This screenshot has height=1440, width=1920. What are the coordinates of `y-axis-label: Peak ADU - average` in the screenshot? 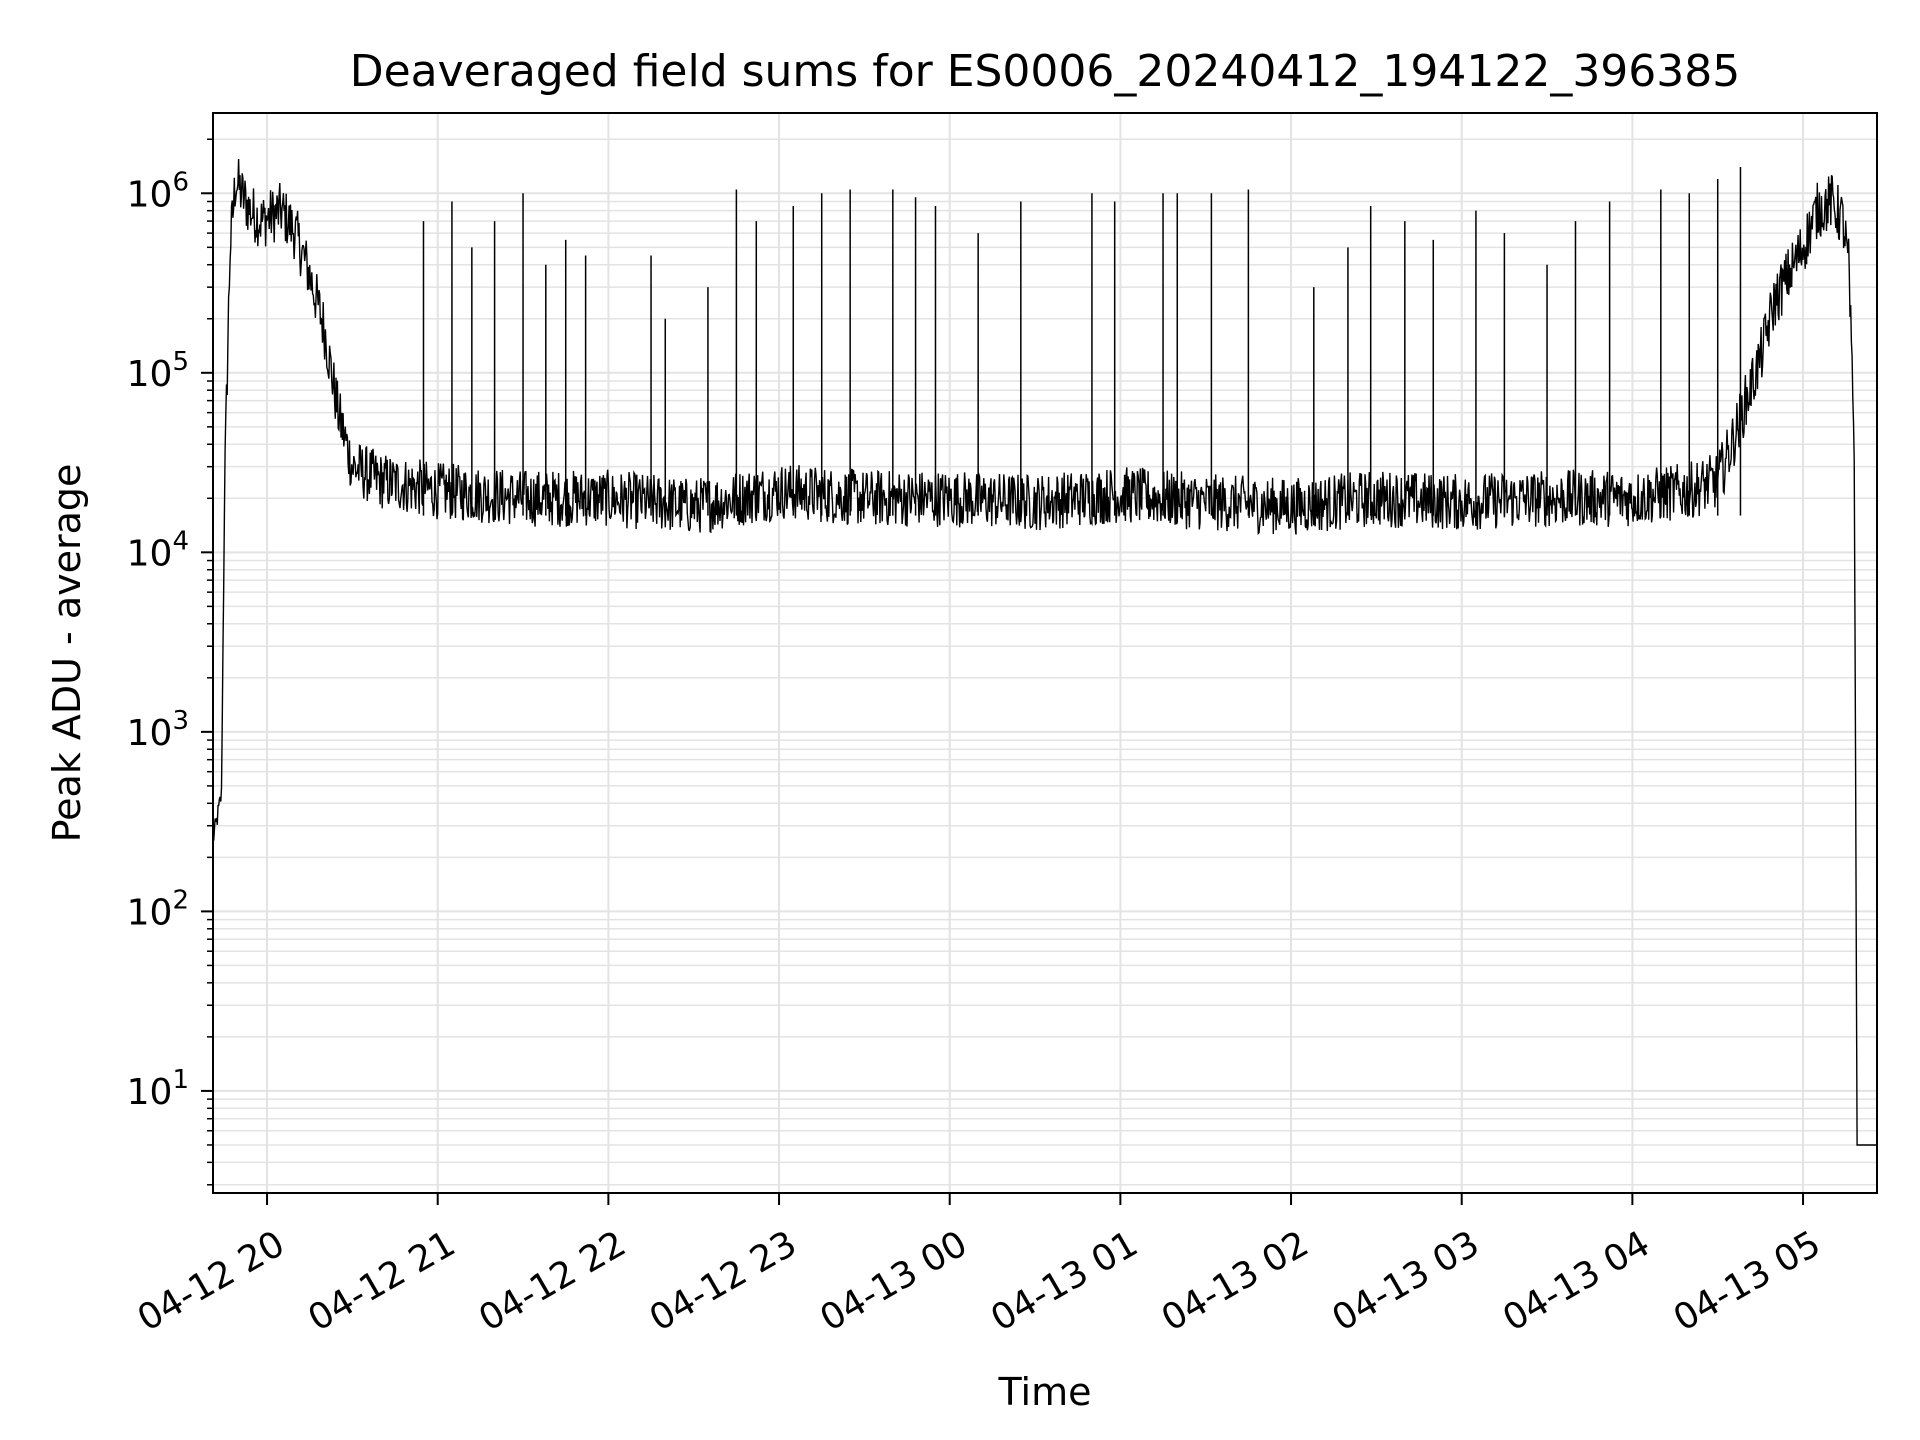 It's located at (67, 653).